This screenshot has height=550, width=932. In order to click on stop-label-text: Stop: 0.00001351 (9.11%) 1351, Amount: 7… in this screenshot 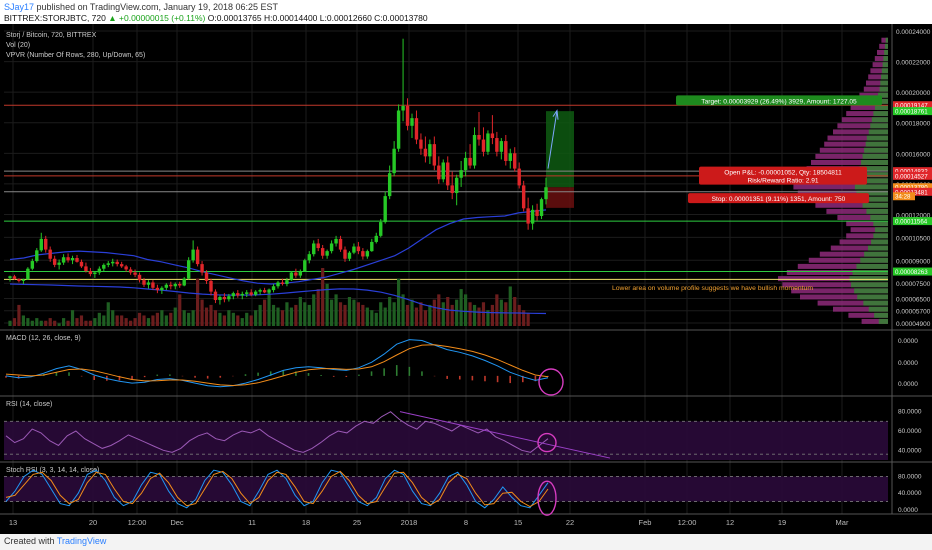, I will do `click(779, 199)`.